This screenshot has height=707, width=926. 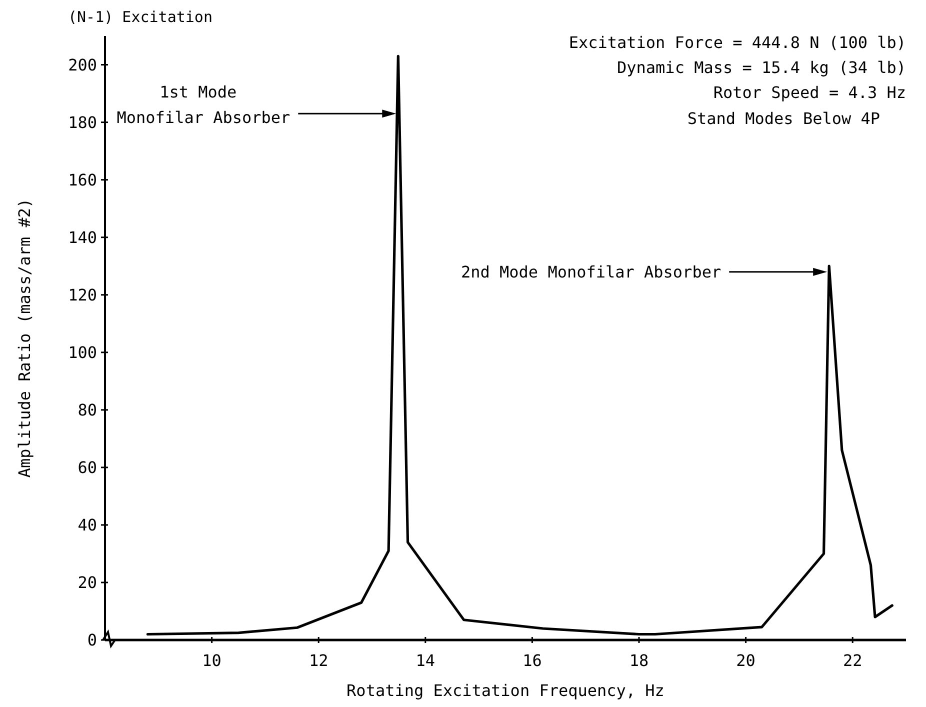 What do you see at coordinates (783, 118) in the screenshot?
I see `annotation: Stand Modes Below 4P` at bounding box center [783, 118].